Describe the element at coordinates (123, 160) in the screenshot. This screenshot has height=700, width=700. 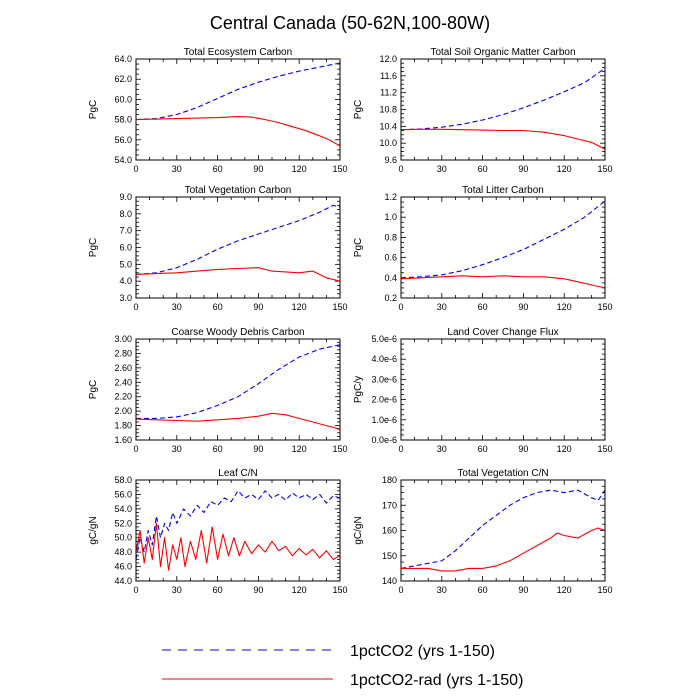
I see `y-tick-label-total-ecosystem-carbon: 54.0` at that location.